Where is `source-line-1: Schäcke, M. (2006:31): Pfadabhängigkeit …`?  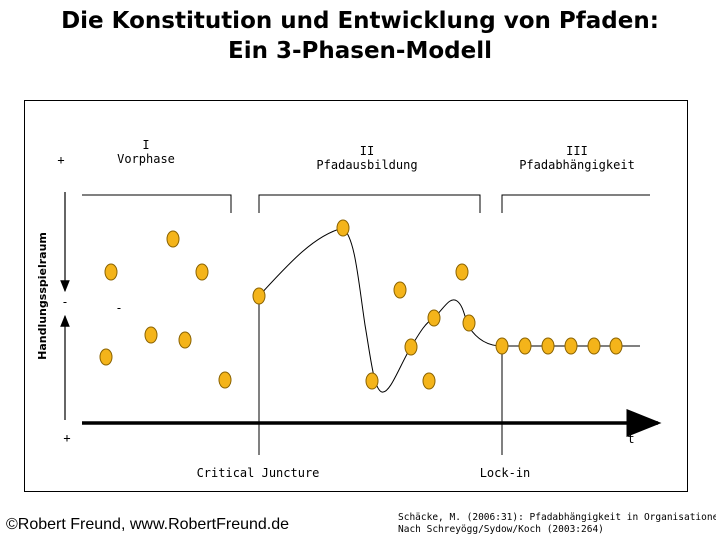 source-line-1: Schäcke, M. (2006:31): Pfadabhängigkeit … is located at coordinates (557, 517).